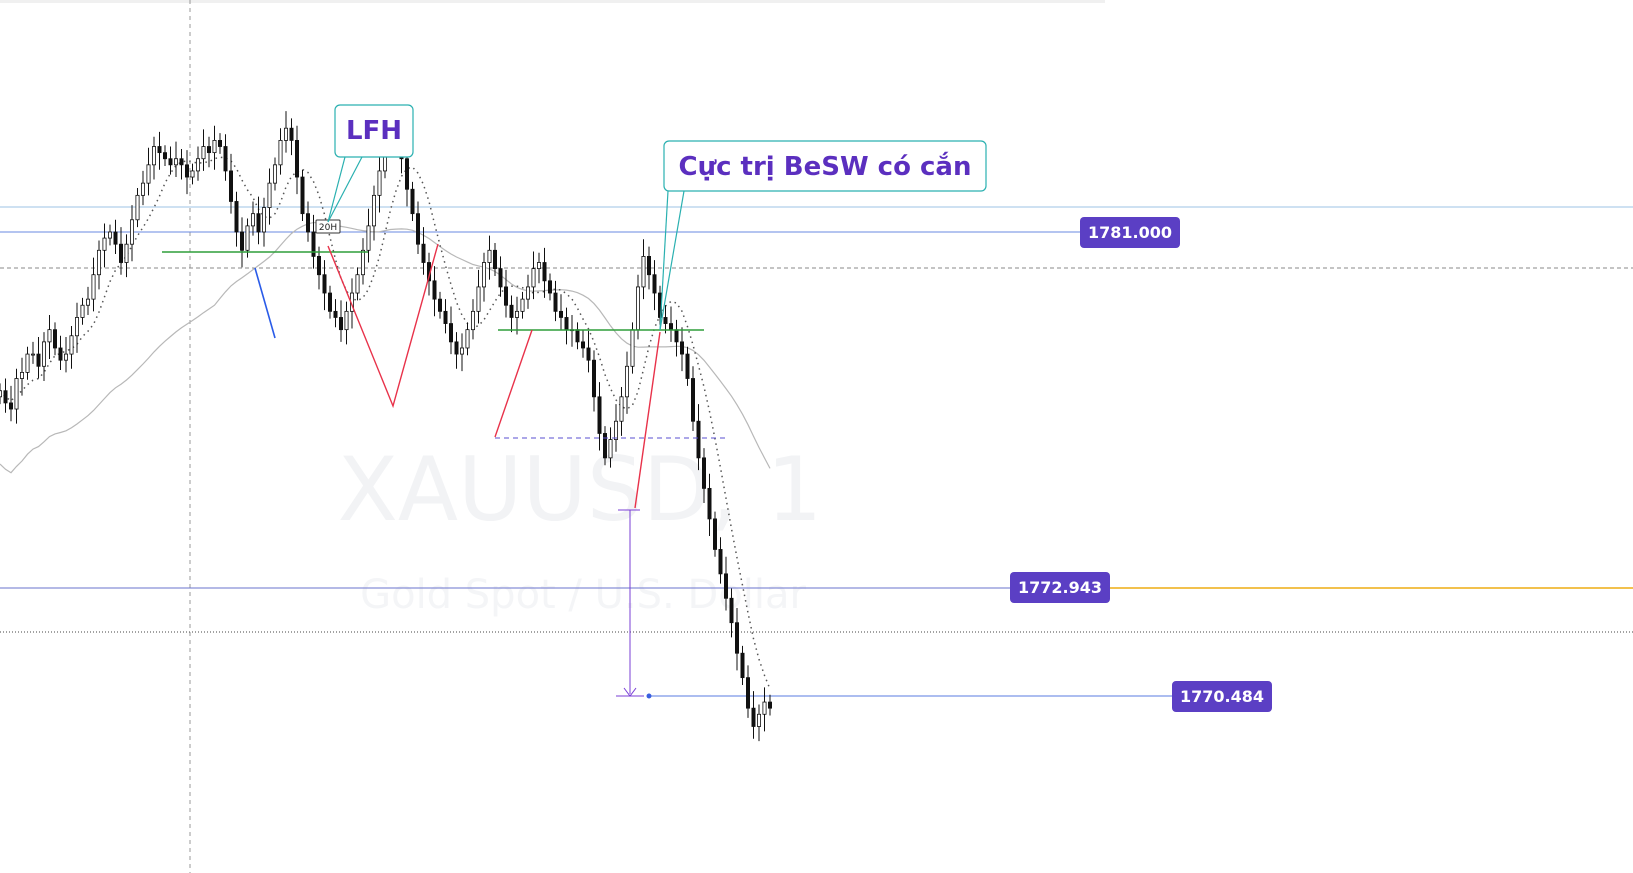  Describe the element at coordinates (370, 163) in the screenshot. I see `callout-lfh: LFH` at that location.